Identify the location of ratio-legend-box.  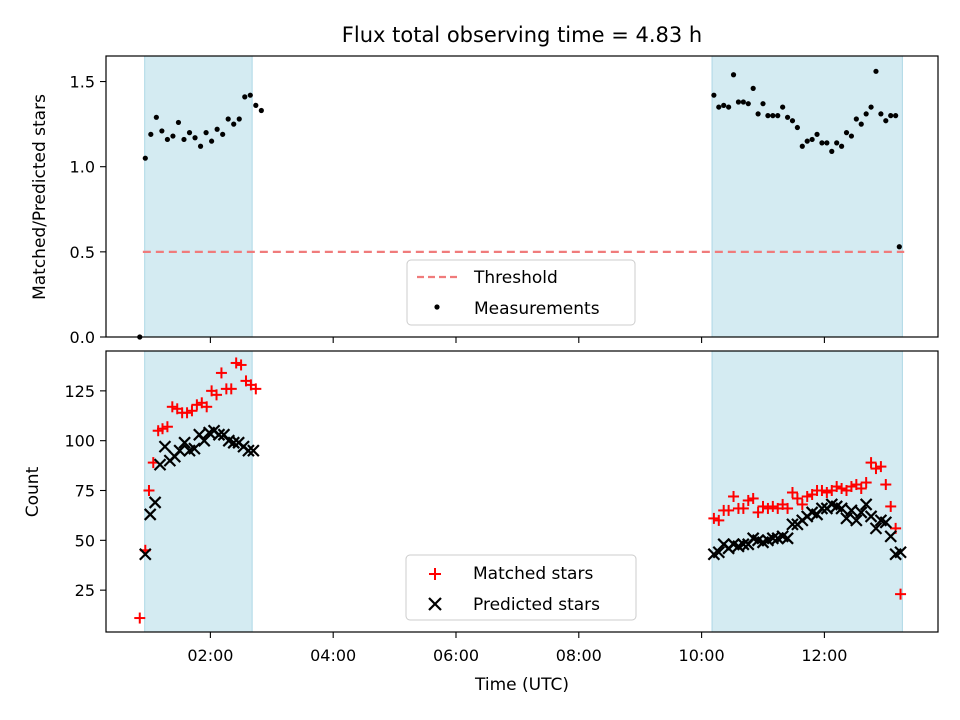
(521, 292).